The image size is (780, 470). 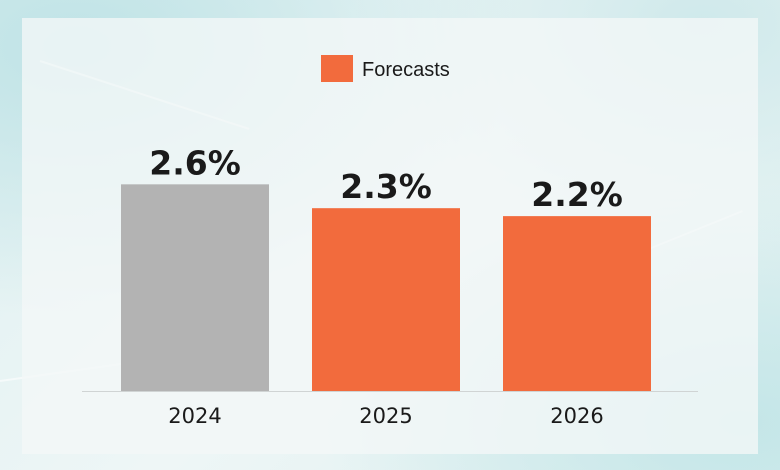 I want to click on legend-swatch-forecasts, so click(x=337, y=68).